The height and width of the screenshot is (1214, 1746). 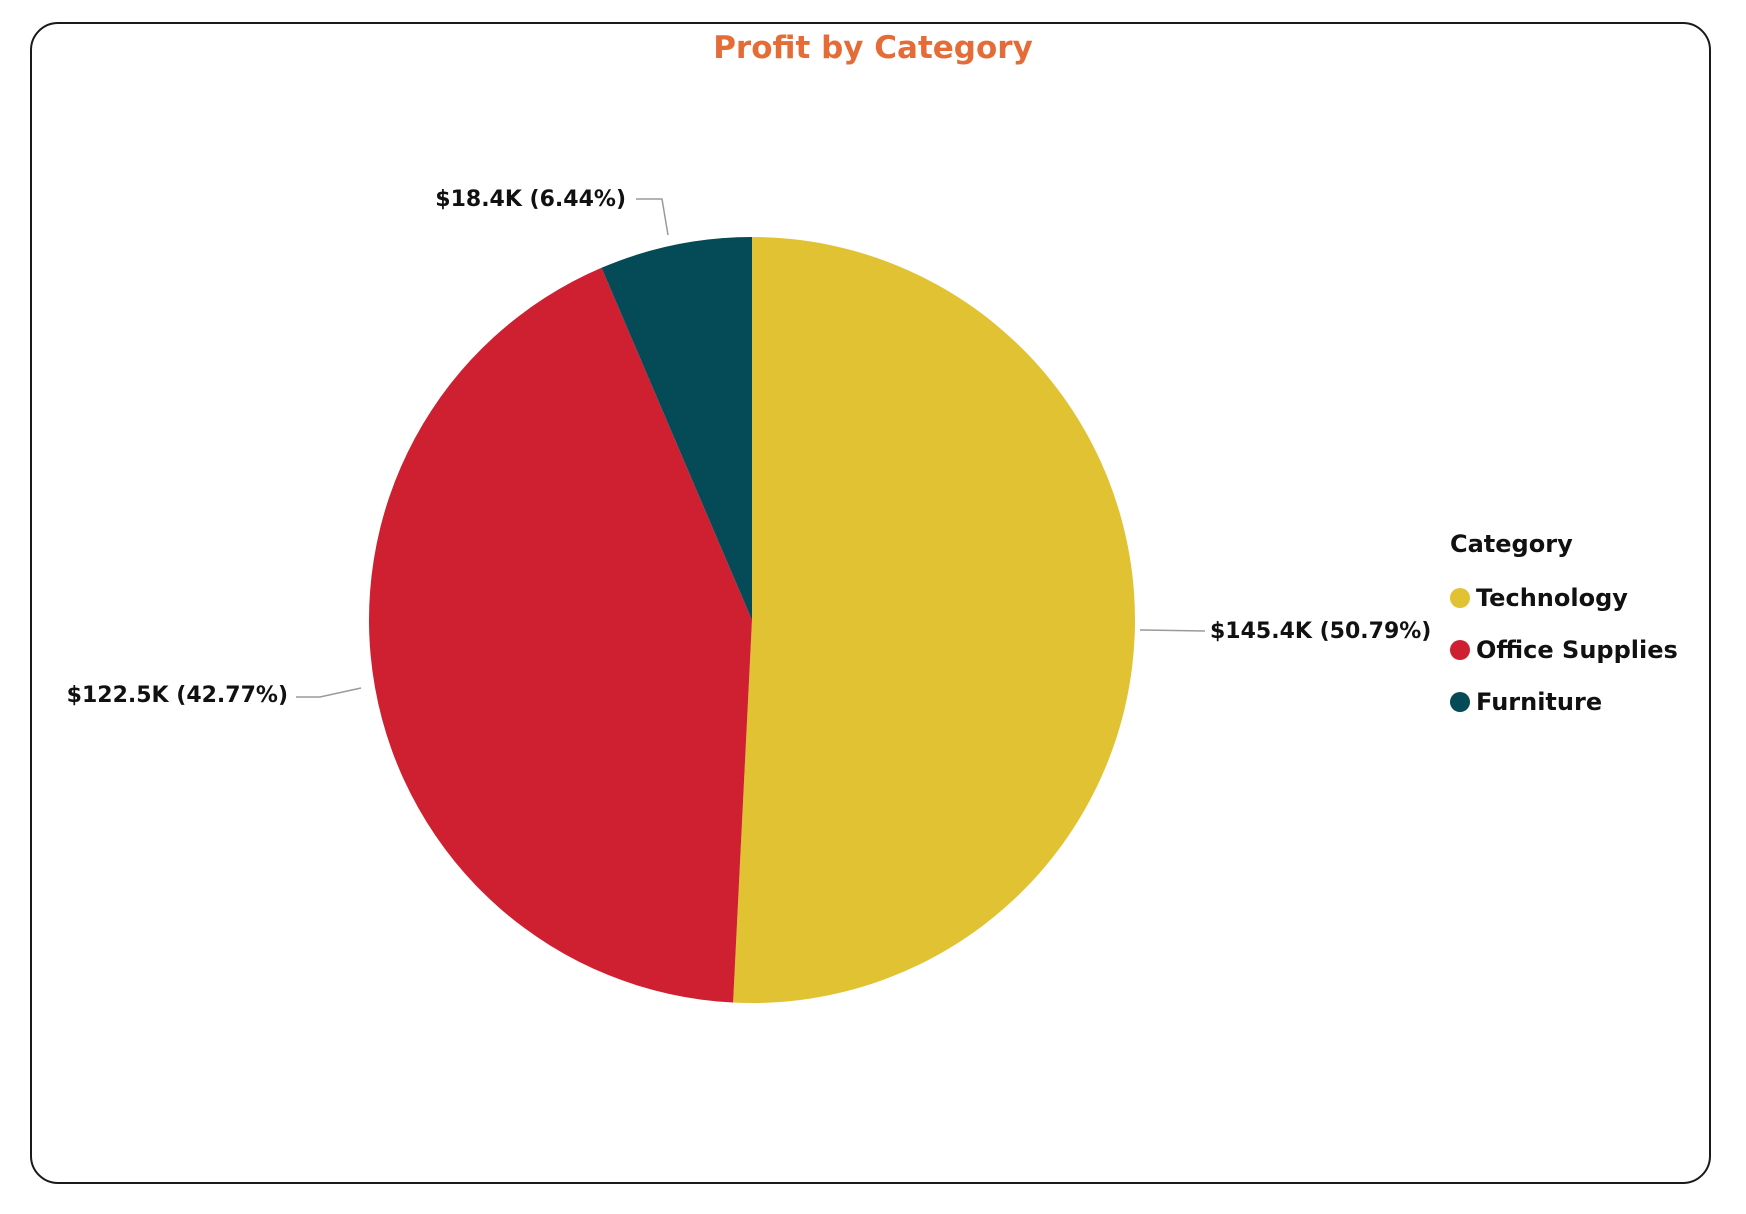 I want to click on legend-dot-technology, so click(x=1460, y=598).